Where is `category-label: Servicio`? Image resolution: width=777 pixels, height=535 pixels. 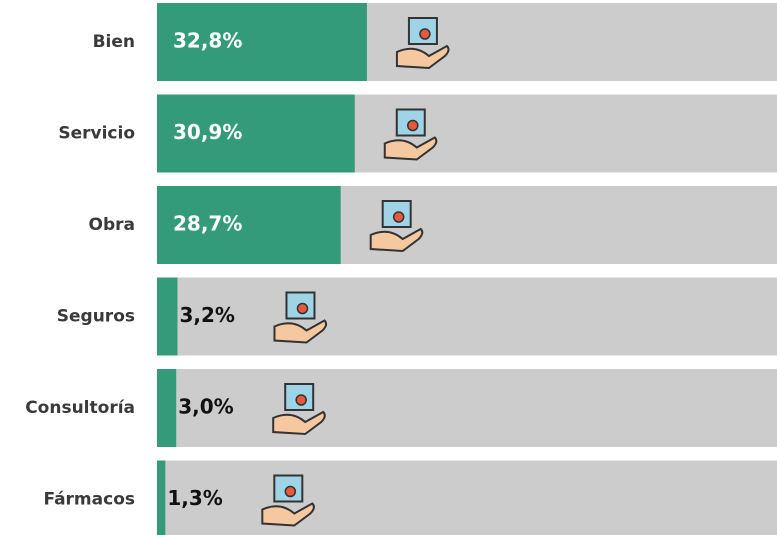 category-label: Servicio is located at coordinates (96, 134).